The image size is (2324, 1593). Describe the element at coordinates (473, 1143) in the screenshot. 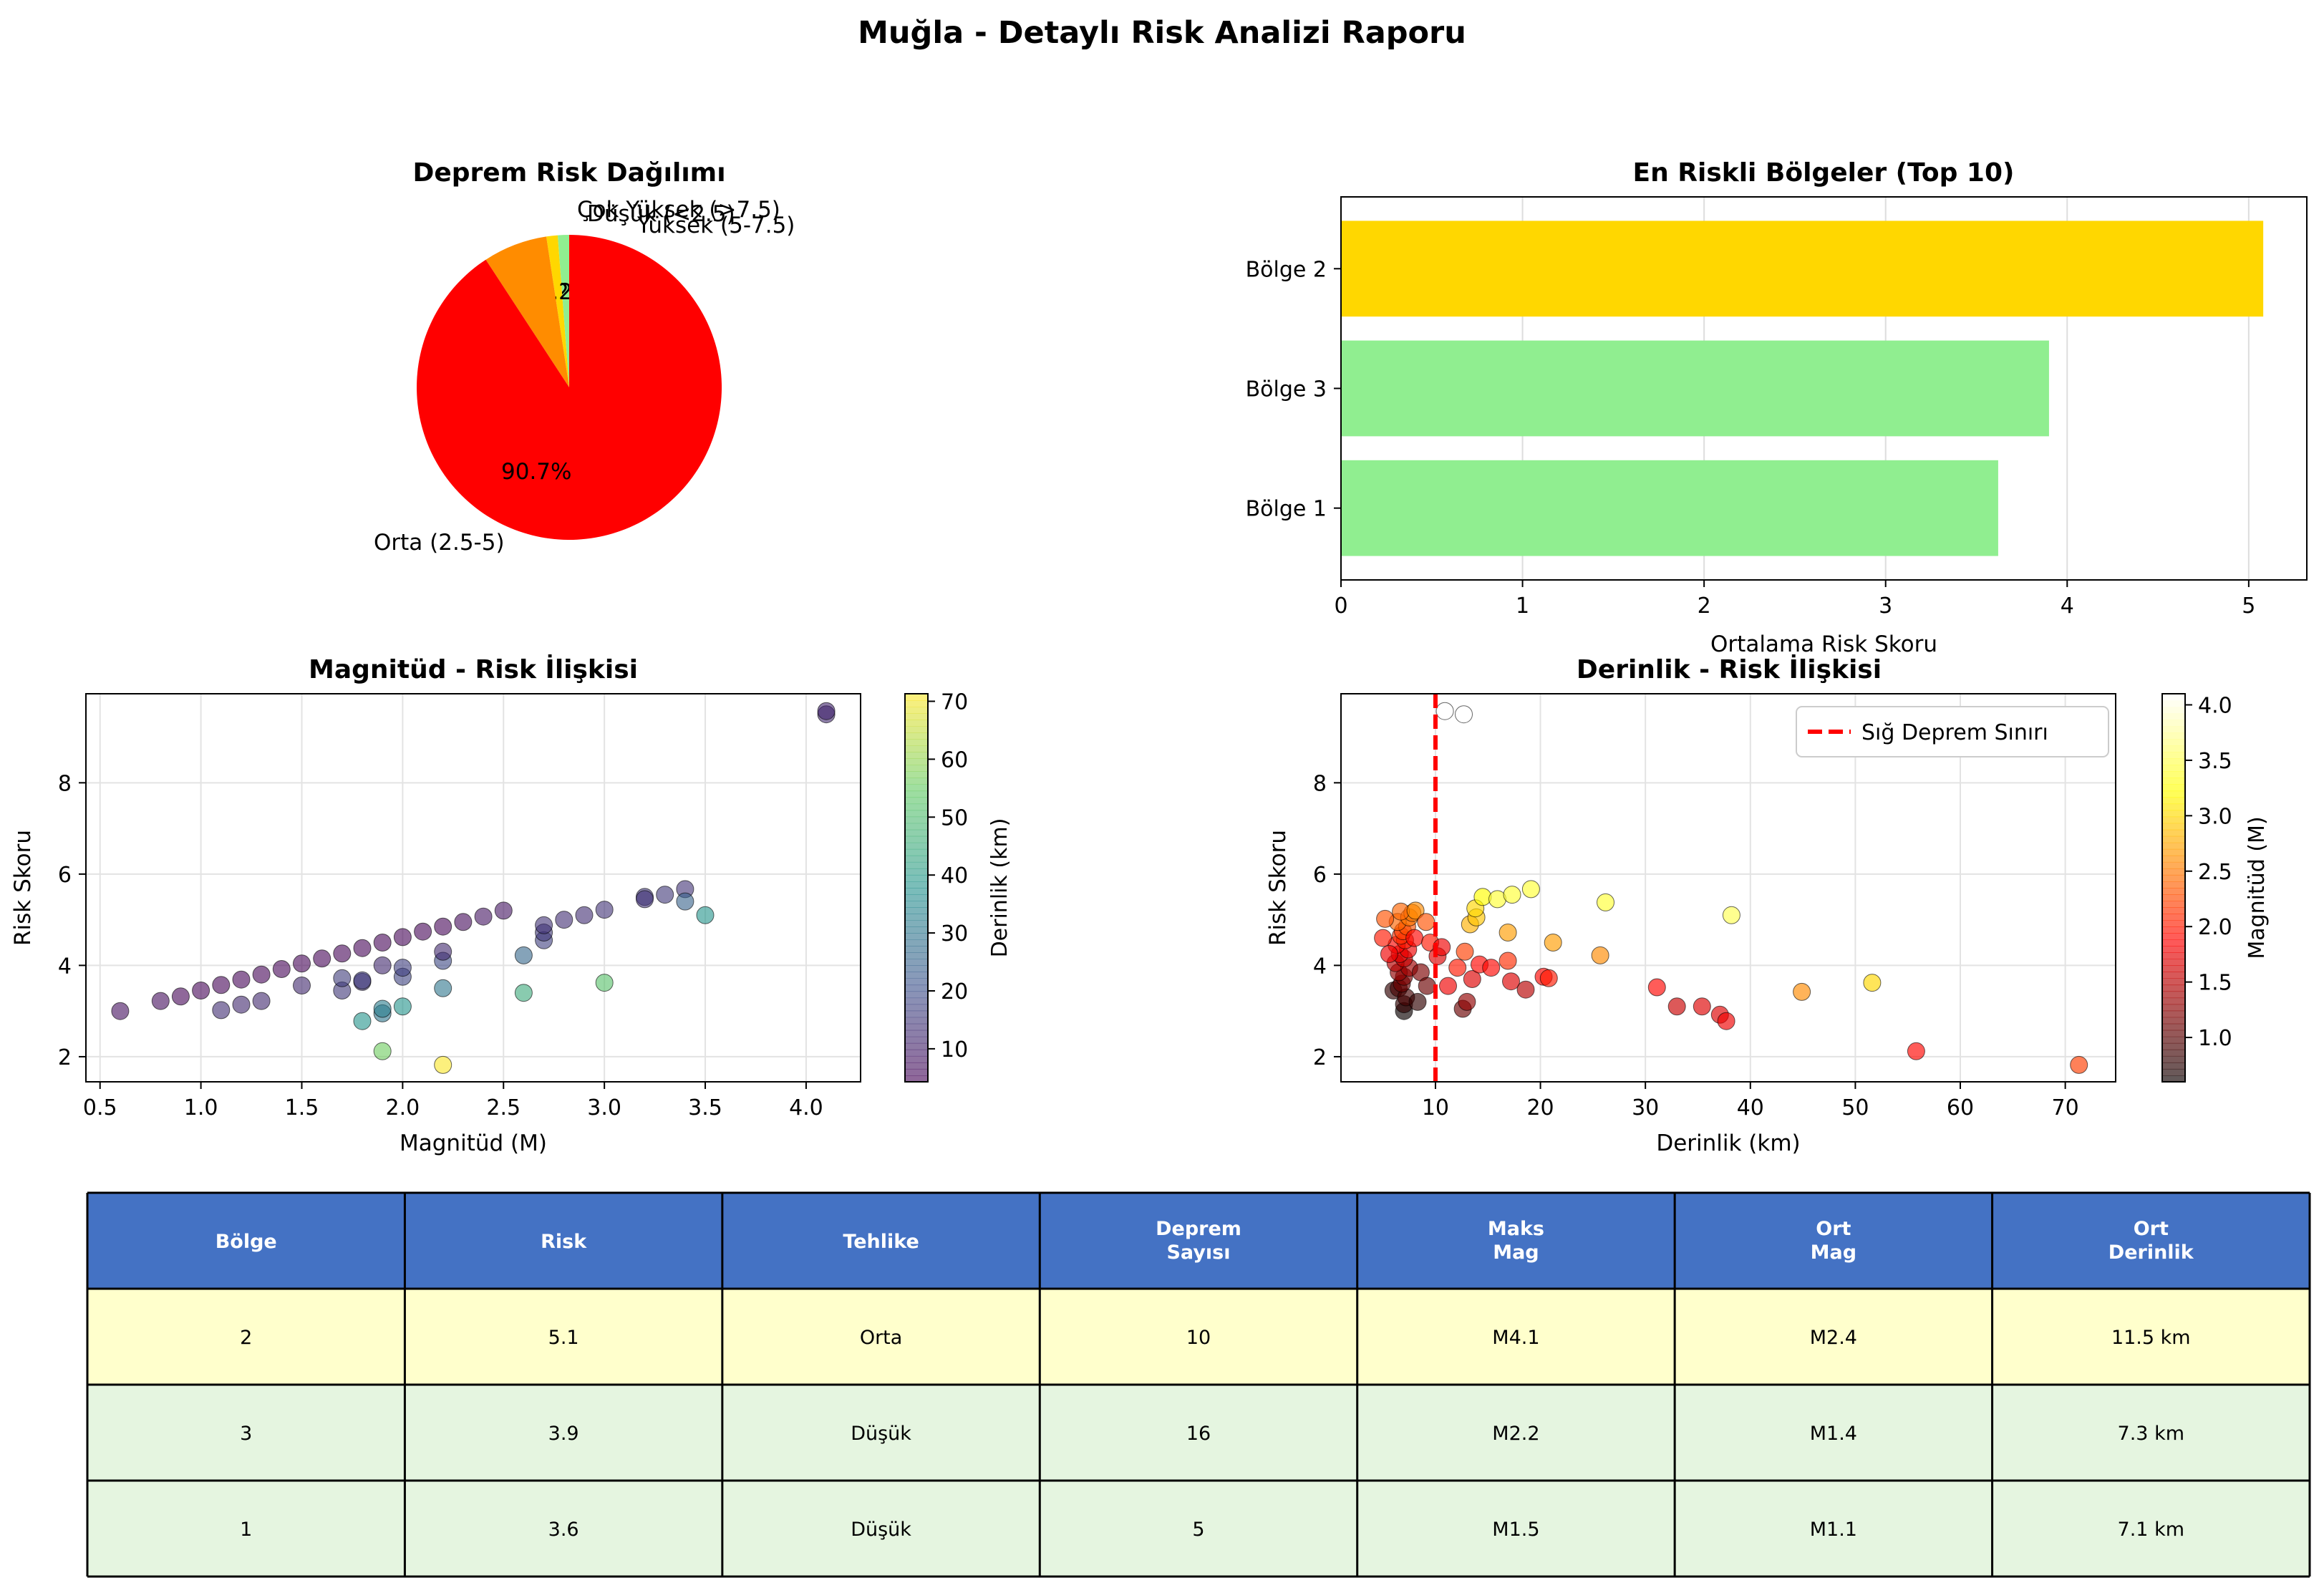

I see `x-axis-label: Magnitüd (M)` at that location.